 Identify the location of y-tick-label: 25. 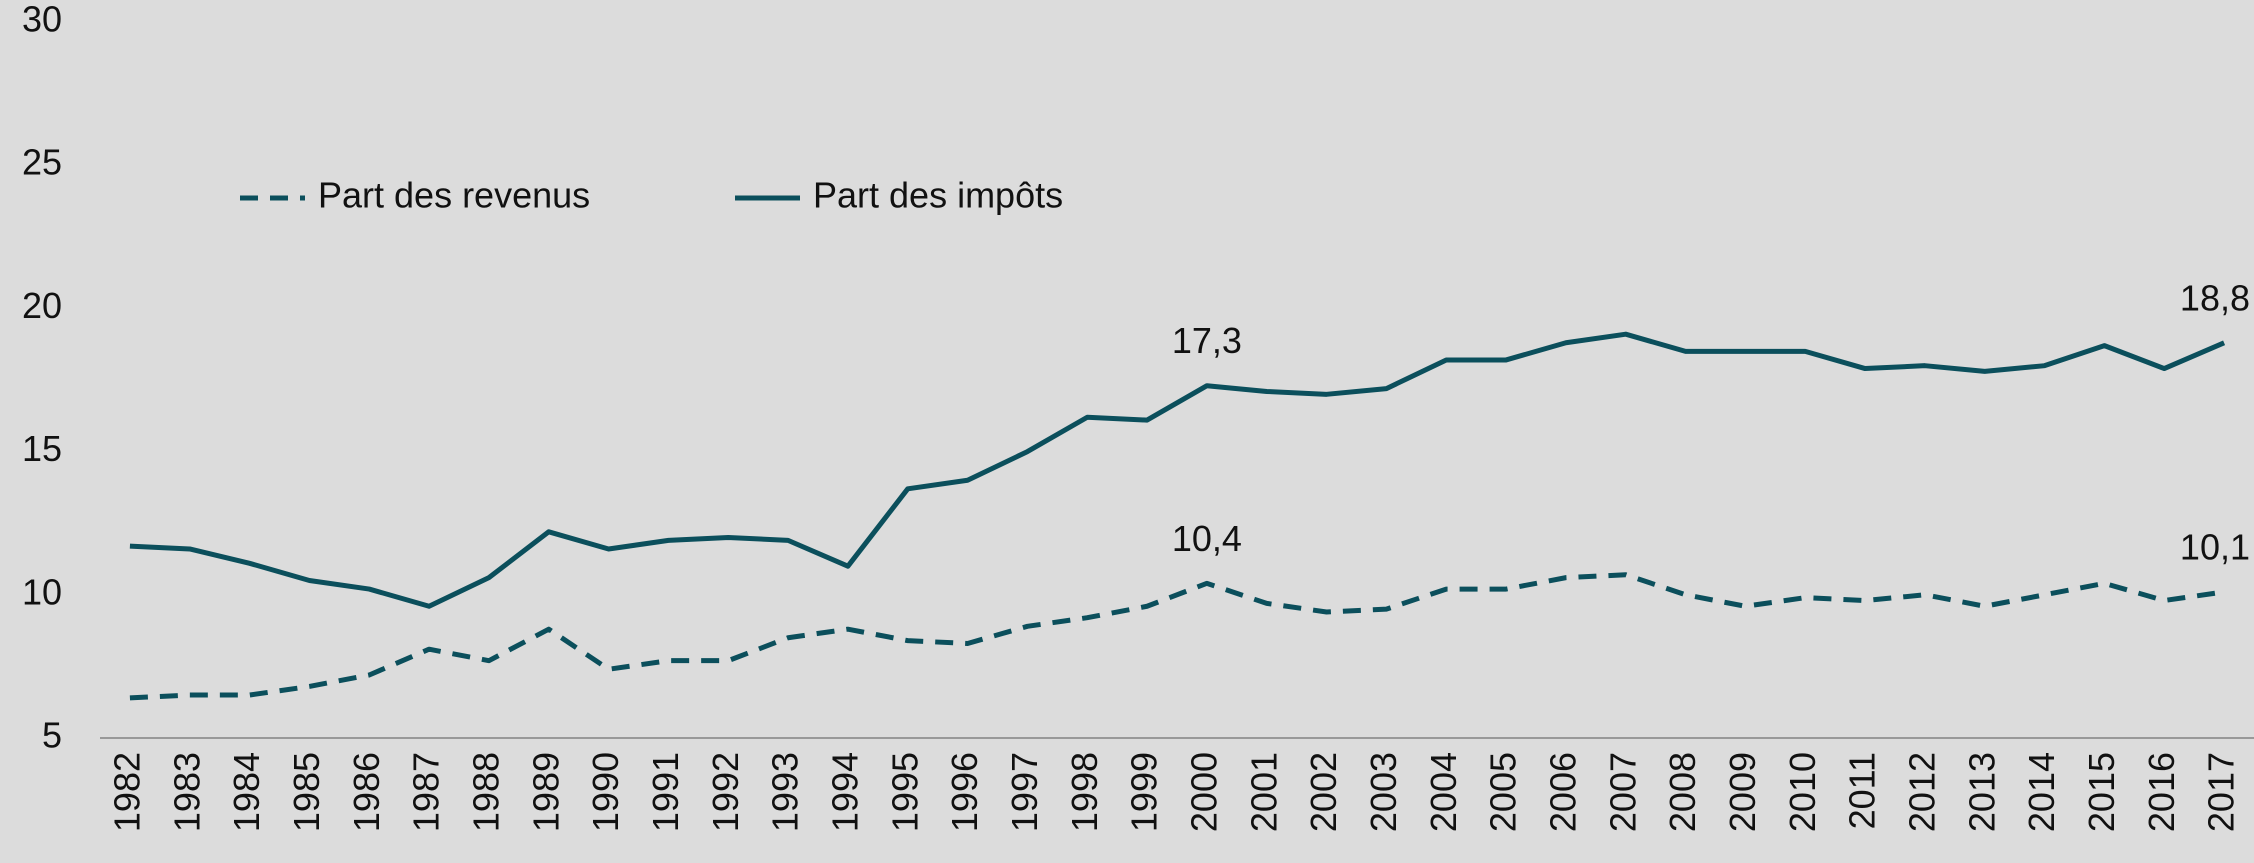
(42, 162).